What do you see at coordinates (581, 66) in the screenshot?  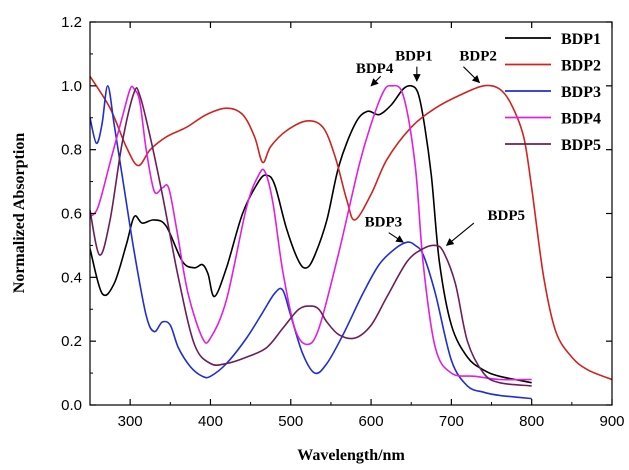 I see `legend-label-bdp2: BDP2` at bounding box center [581, 66].